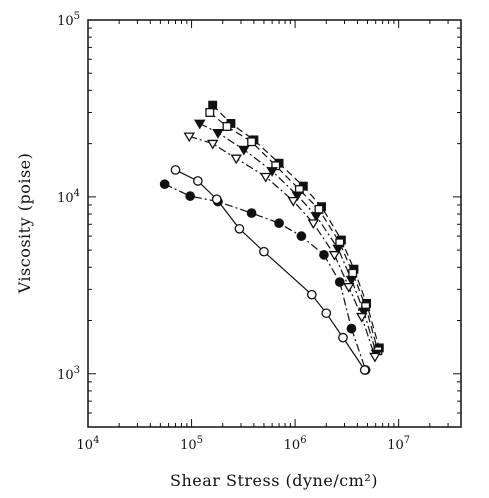 This screenshot has height=498, width=489. Describe the element at coordinates (24, 224) in the screenshot. I see `y-axis-title: Viscosity (poise)` at that location.